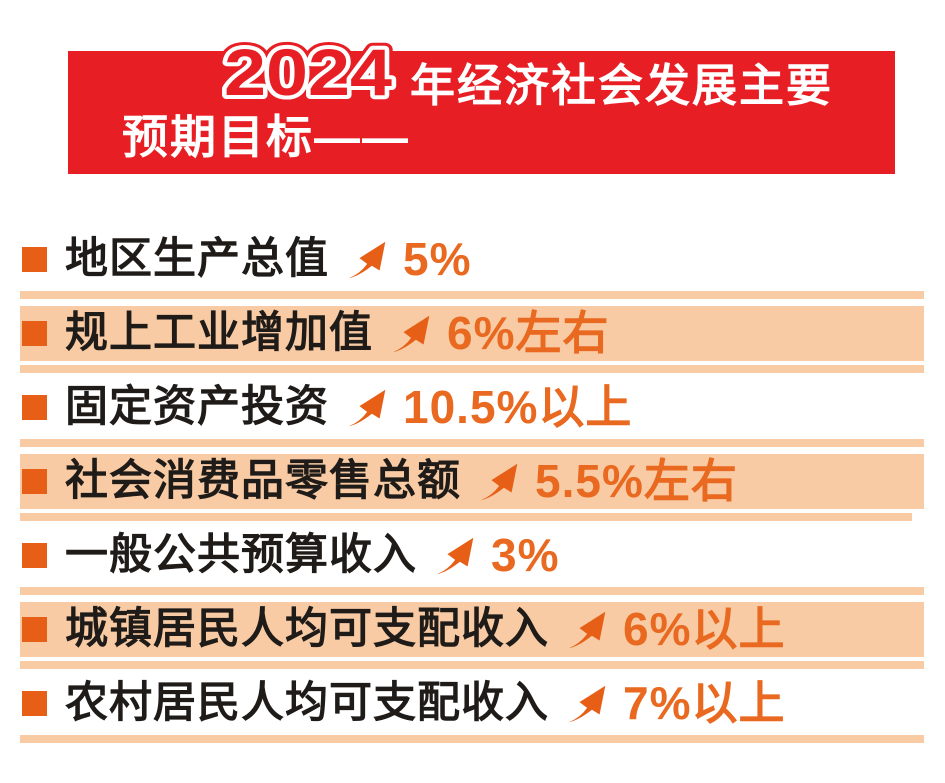  I want to click on year-outer-stroke: 2024, so click(308, 72).